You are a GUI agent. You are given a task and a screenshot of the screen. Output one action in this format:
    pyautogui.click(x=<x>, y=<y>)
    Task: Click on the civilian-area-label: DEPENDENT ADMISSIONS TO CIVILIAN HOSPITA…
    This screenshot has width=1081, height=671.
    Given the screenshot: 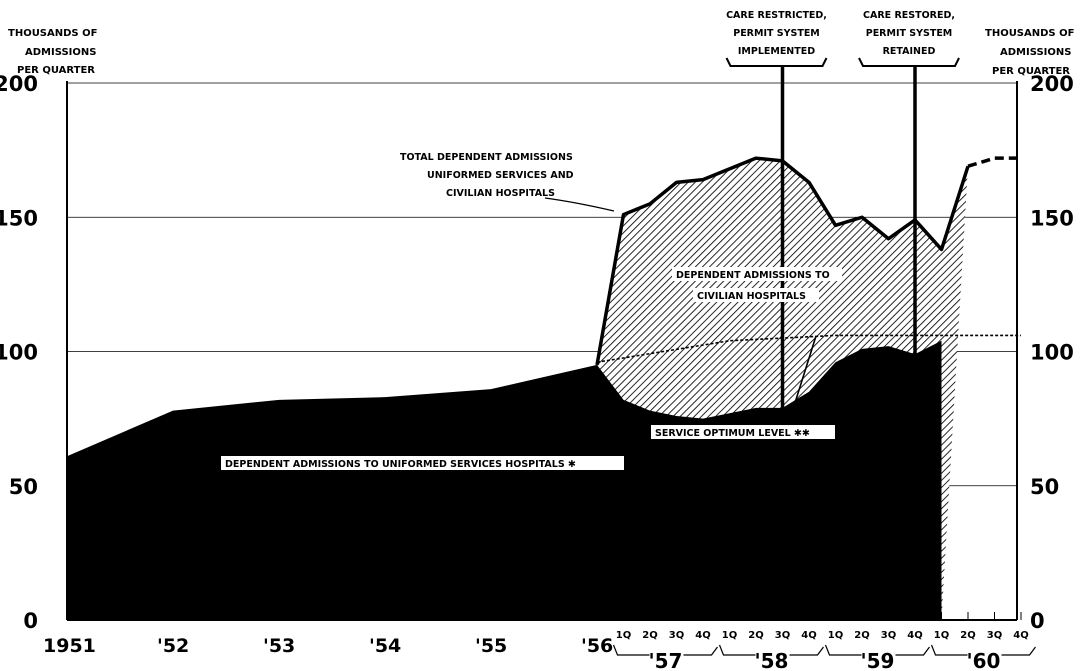 What is the action you would take?
    pyautogui.click(x=757, y=284)
    